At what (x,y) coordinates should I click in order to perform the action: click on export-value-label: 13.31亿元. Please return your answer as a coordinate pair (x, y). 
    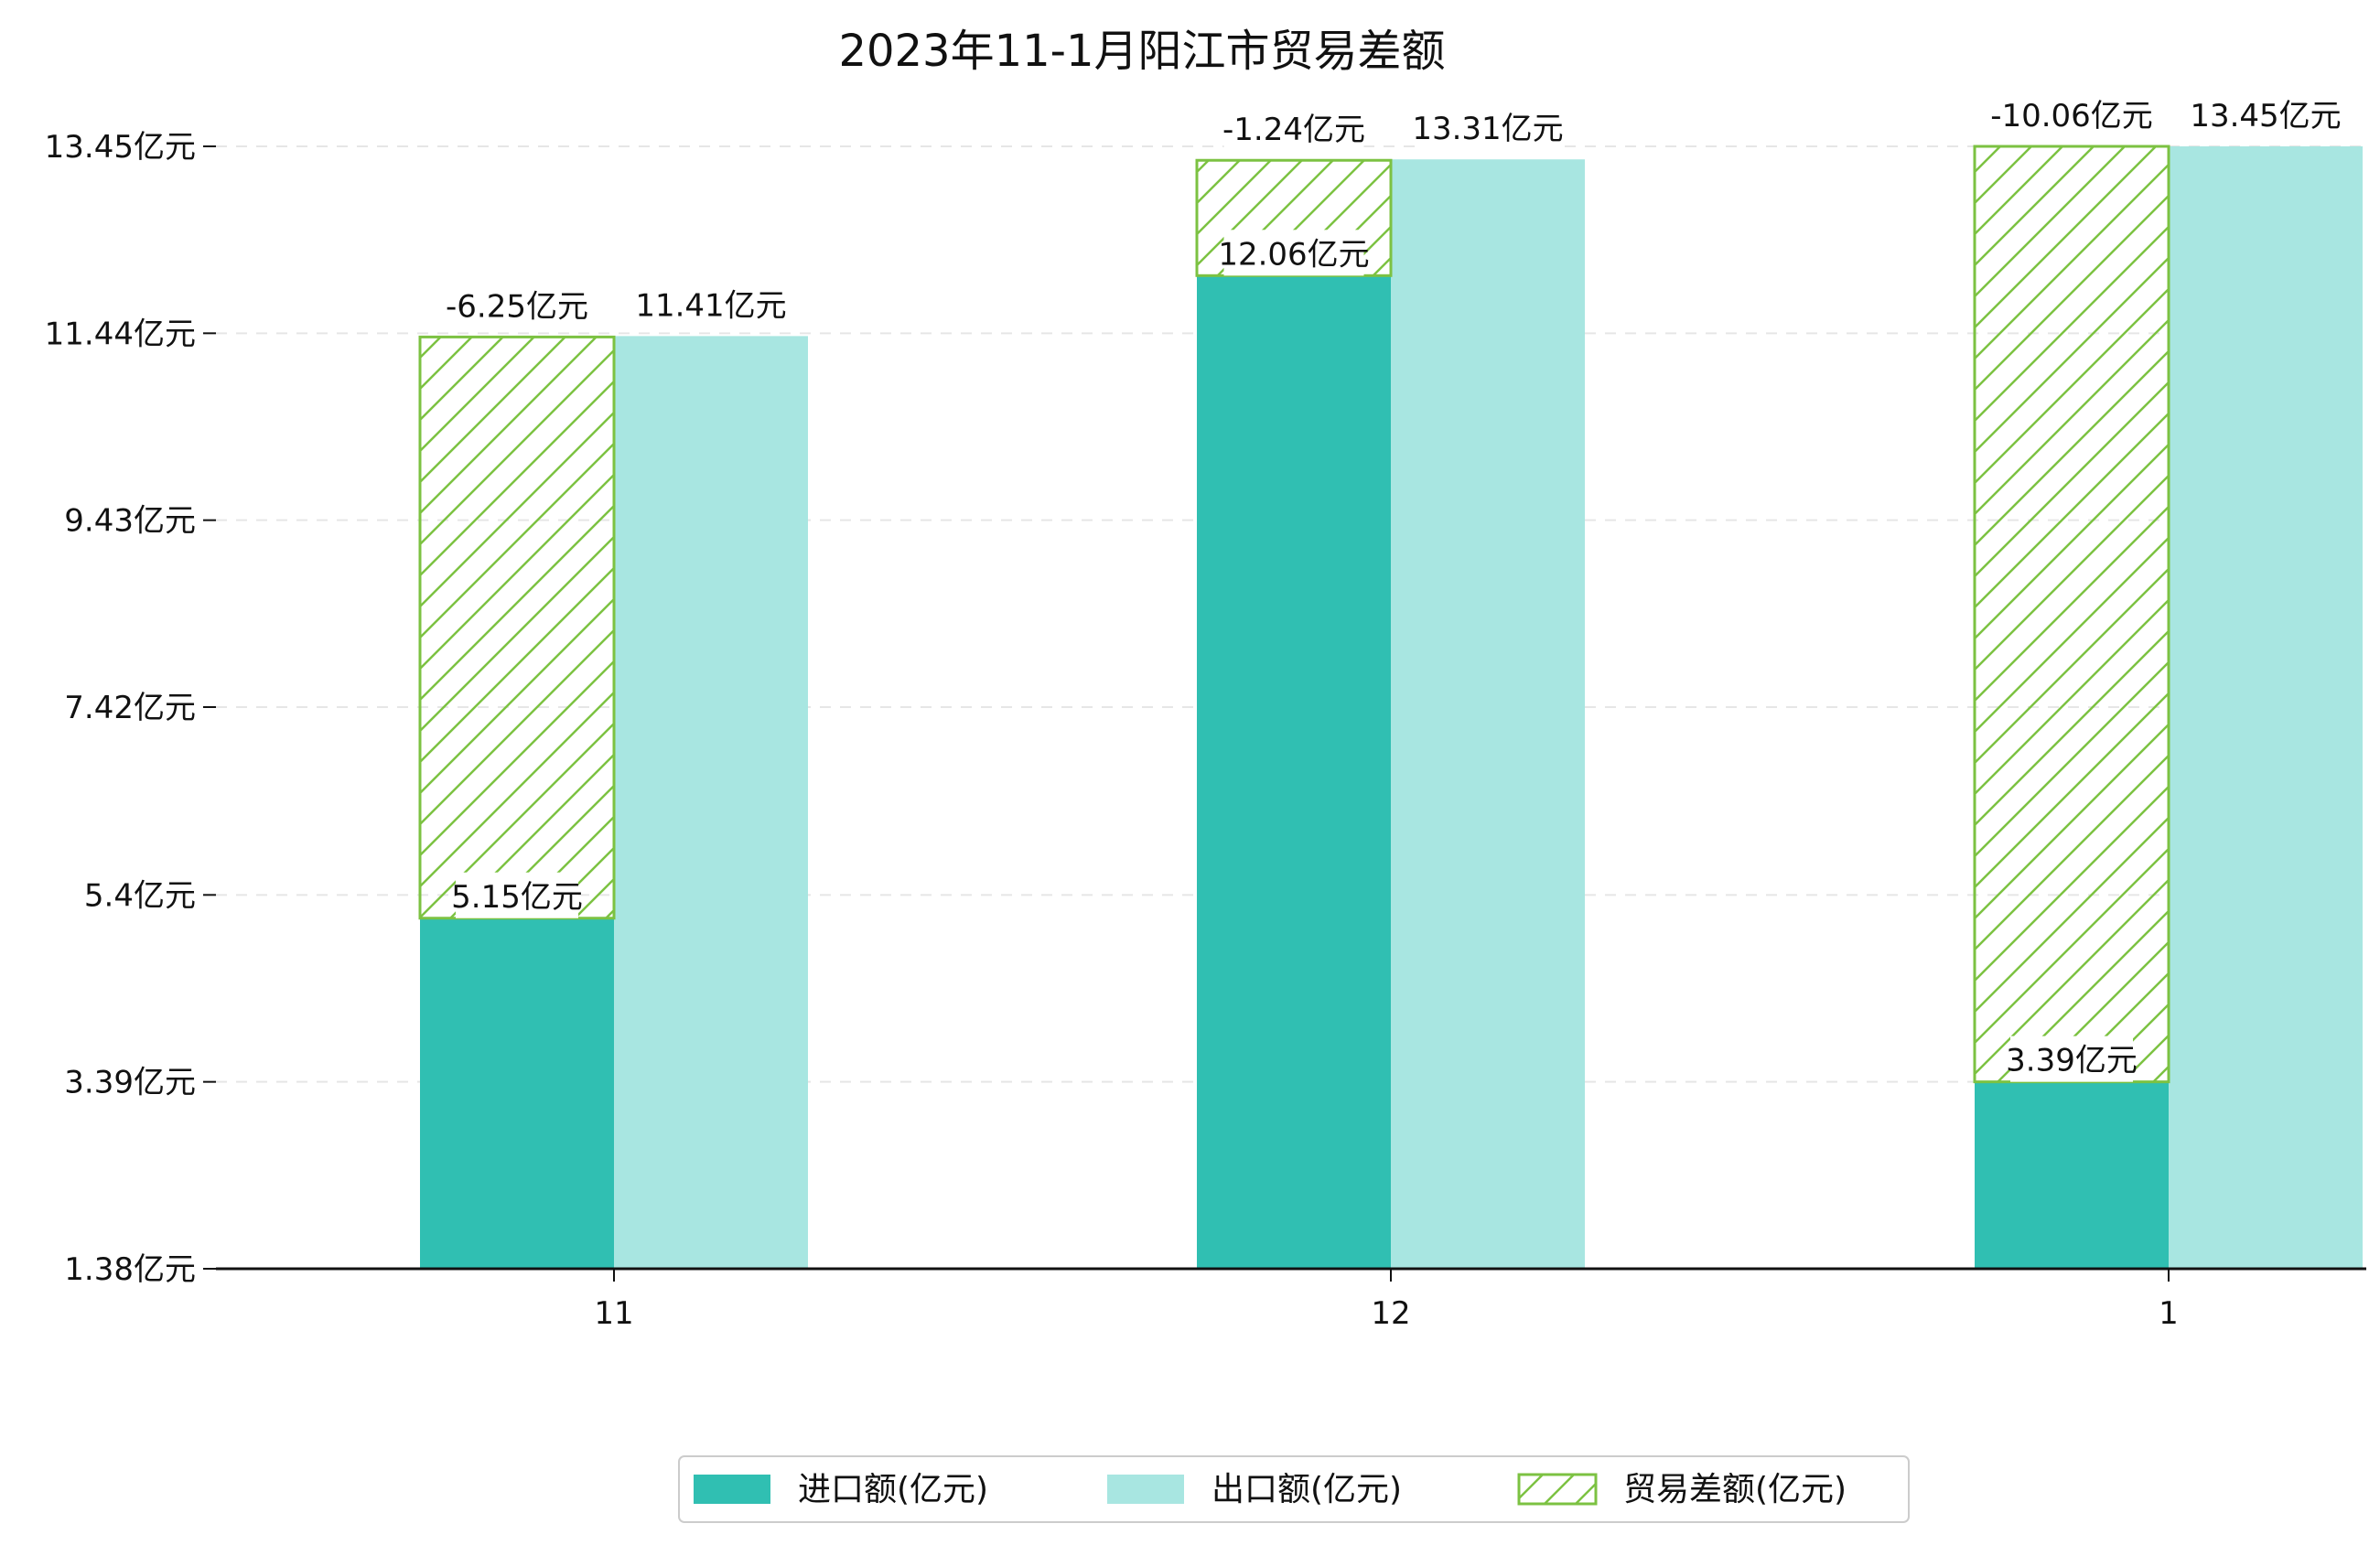
    Looking at the image, I should click on (1487, 129).